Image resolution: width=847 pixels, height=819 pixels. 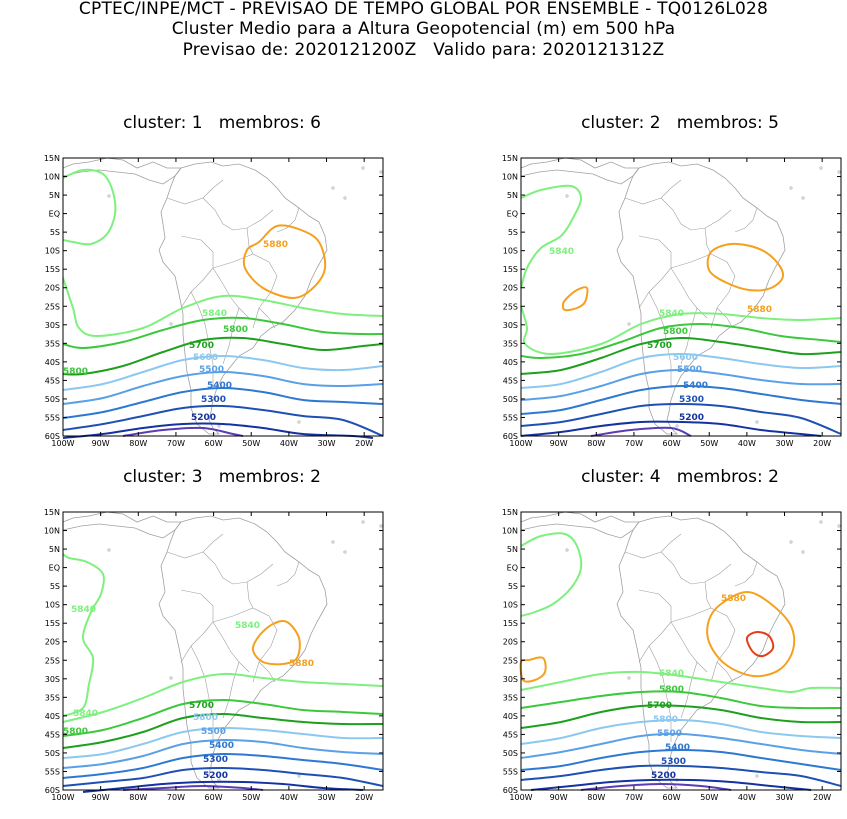 I want to click on contour-label: 5700, so click(x=201, y=346).